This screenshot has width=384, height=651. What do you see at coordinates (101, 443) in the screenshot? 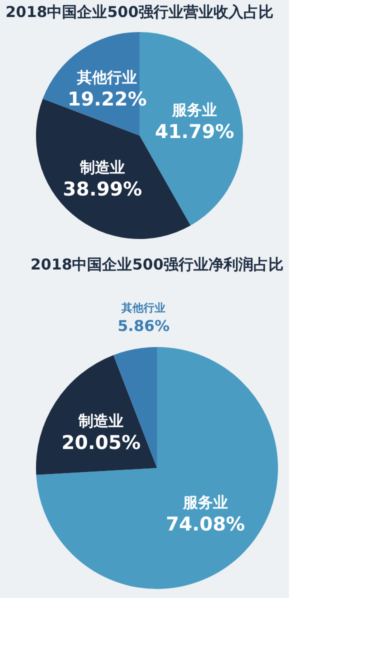
I see `data-label: 20.05%` at bounding box center [101, 443].